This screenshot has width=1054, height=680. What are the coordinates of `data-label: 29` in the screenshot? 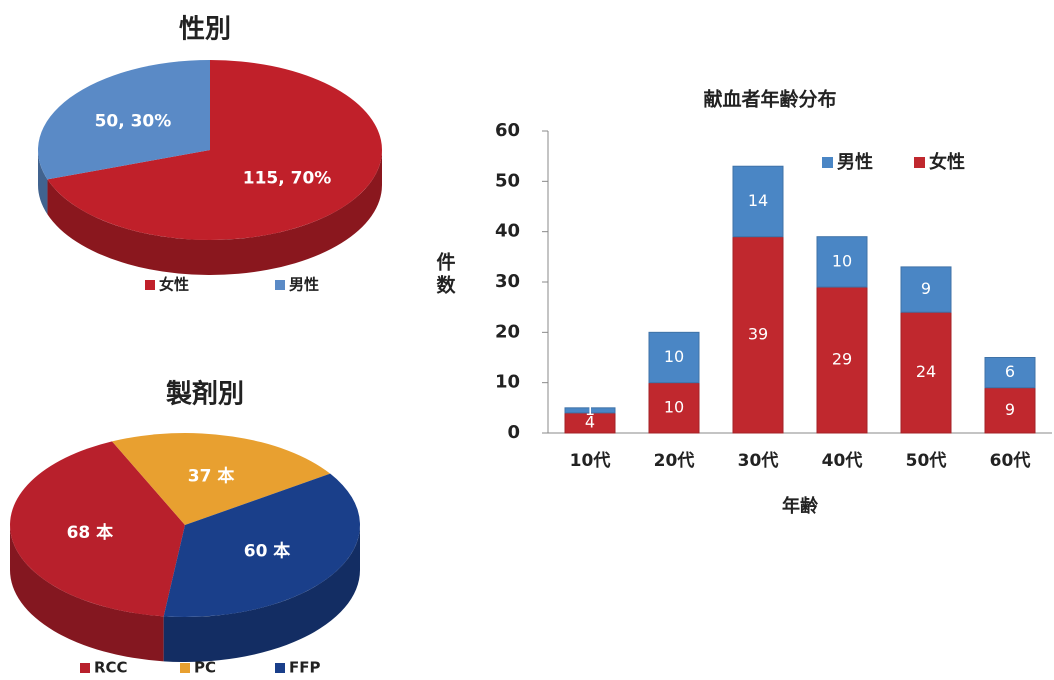 It's located at (842, 359).